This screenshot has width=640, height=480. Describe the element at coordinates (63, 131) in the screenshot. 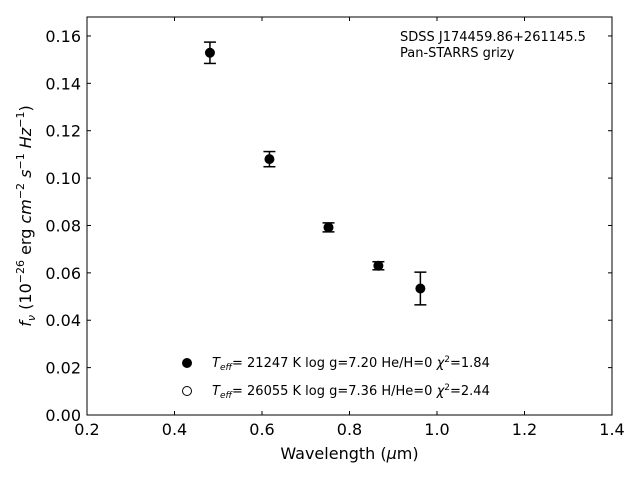

I see `y-tick-label: 0.12` at that location.